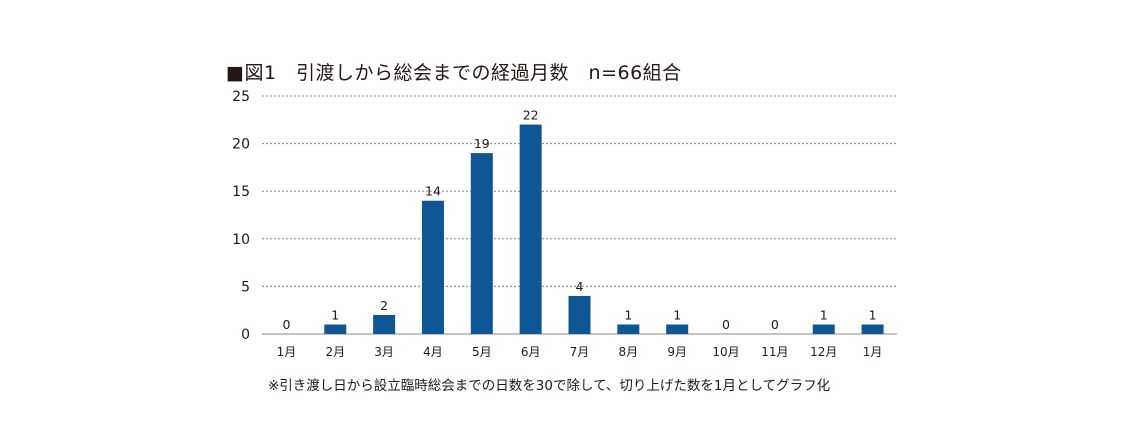 Image resolution: width=1123 pixels, height=432 pixels. I want to click on x-tick-label: 6月, so click(531, 352).